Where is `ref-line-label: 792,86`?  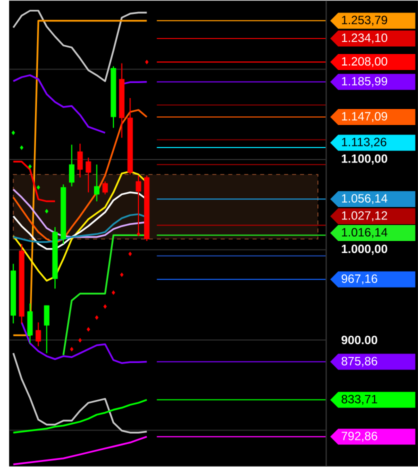
ref-line-label: 792,86 is located at coordinates (360, 437).